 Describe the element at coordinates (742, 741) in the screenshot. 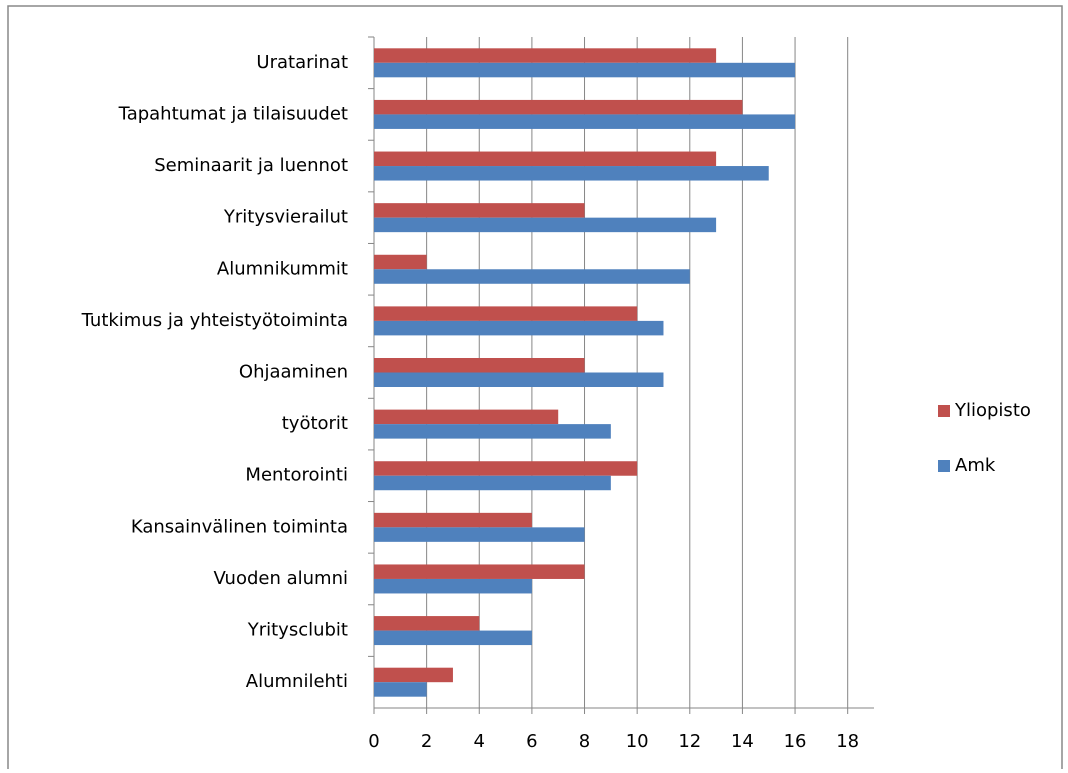

I see `x-tick-label: 14` at that location.